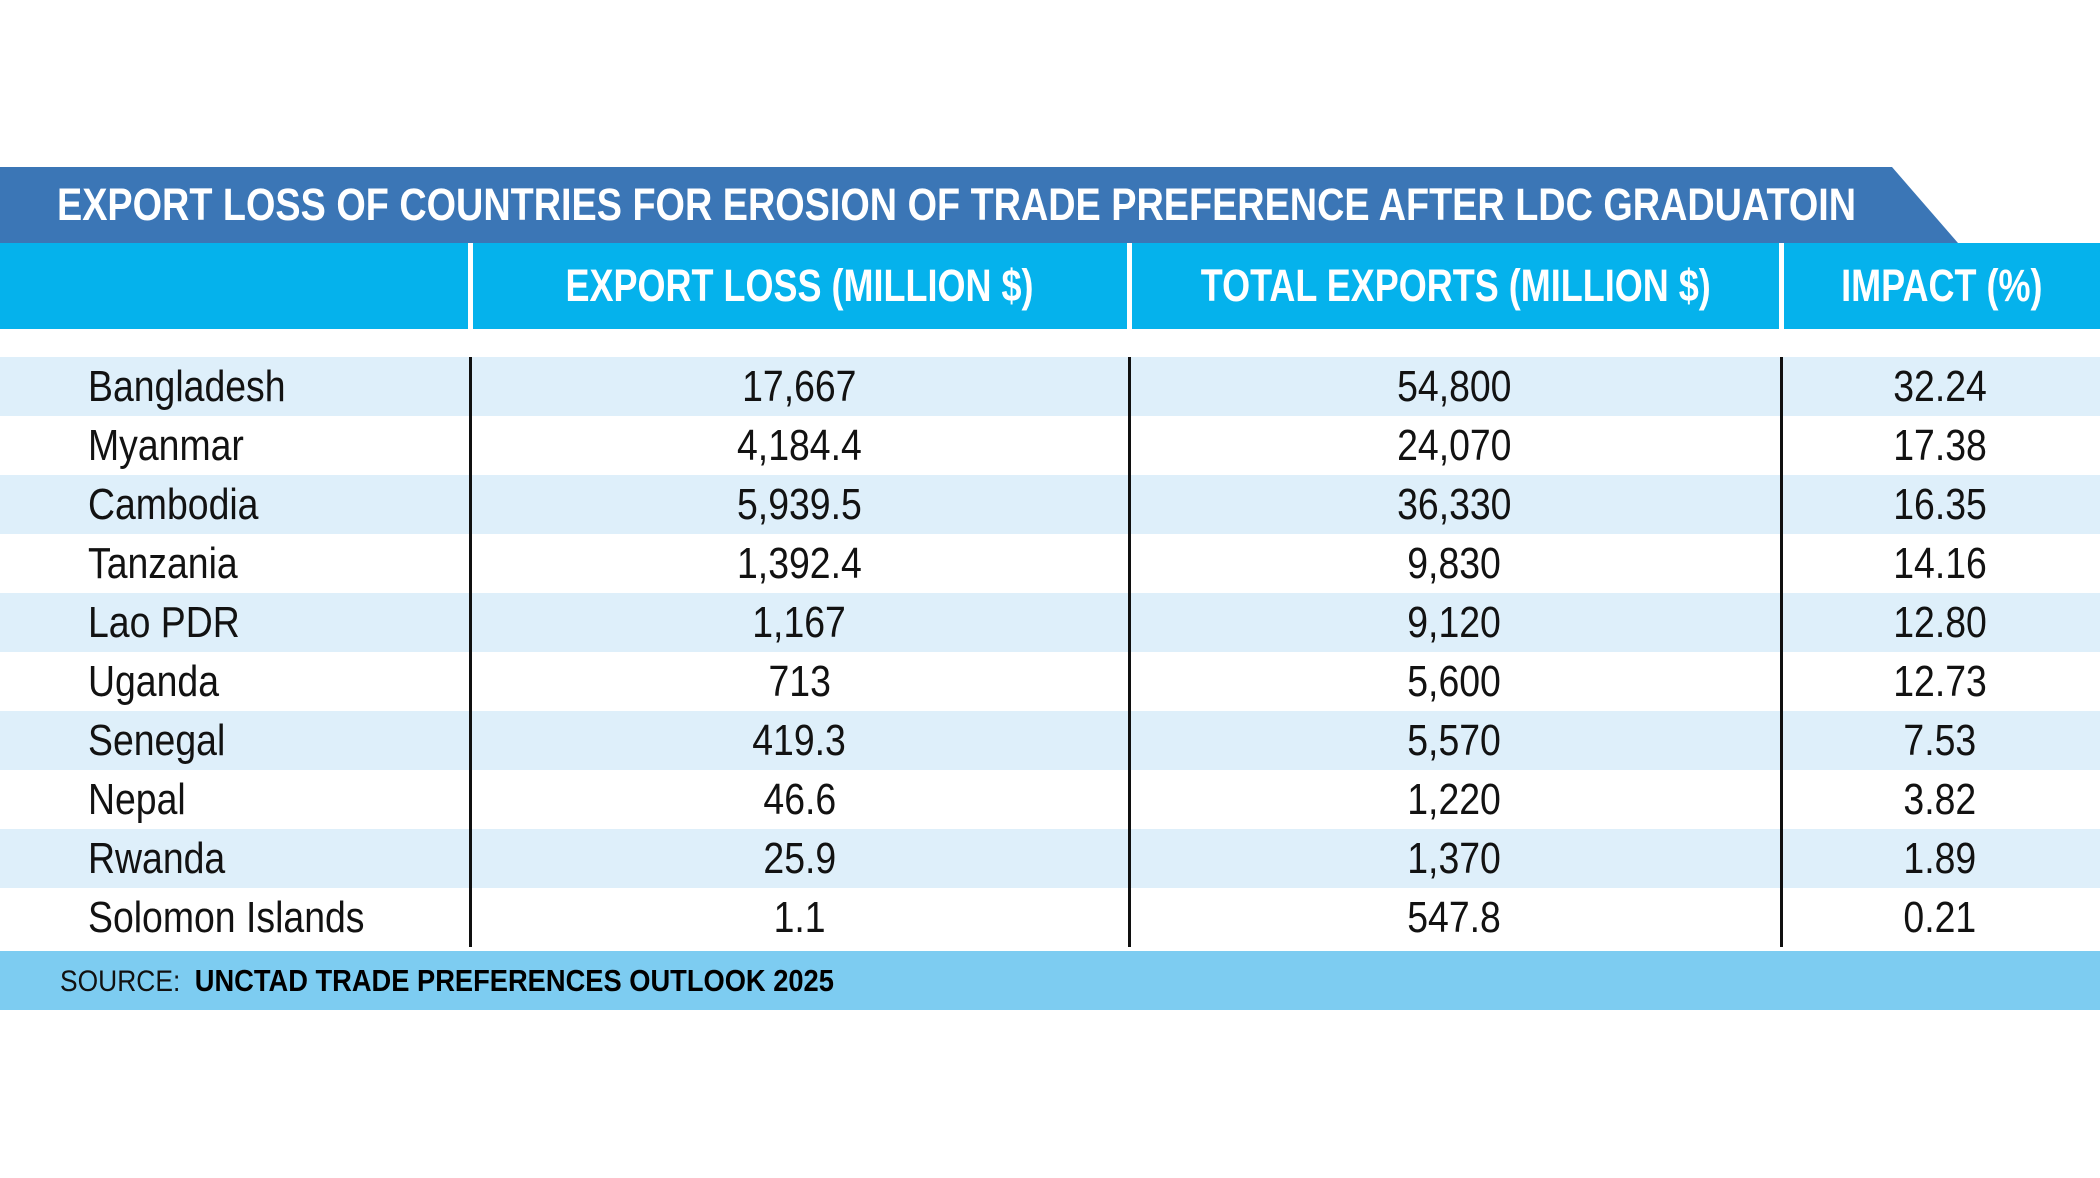 The height and width of the screenshot is (1178, 2100). What do you see at coordinates (173, 504) in the screenshot?
I see `country-cell: Cambodia` at bounding box center [173, 504].